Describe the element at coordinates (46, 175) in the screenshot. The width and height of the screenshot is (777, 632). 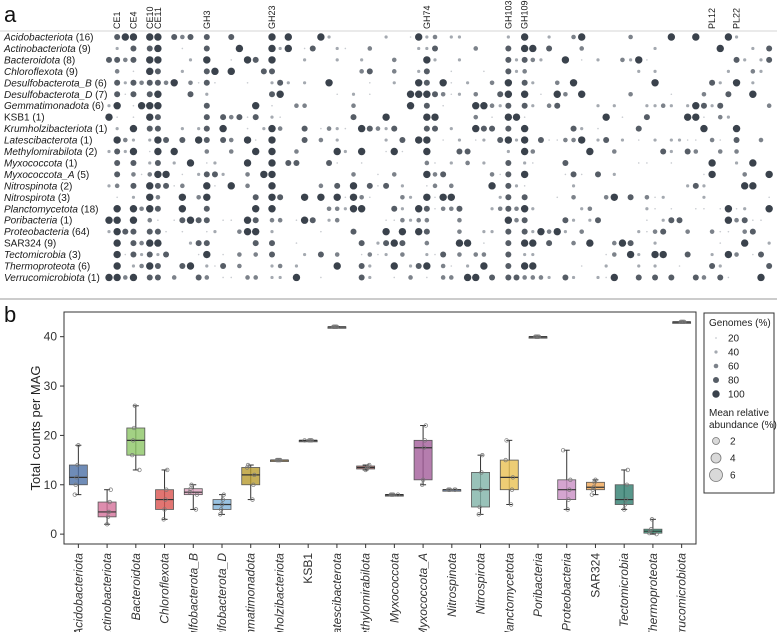
I see `phylum-label: Myxococcota_A (5)` at that location.